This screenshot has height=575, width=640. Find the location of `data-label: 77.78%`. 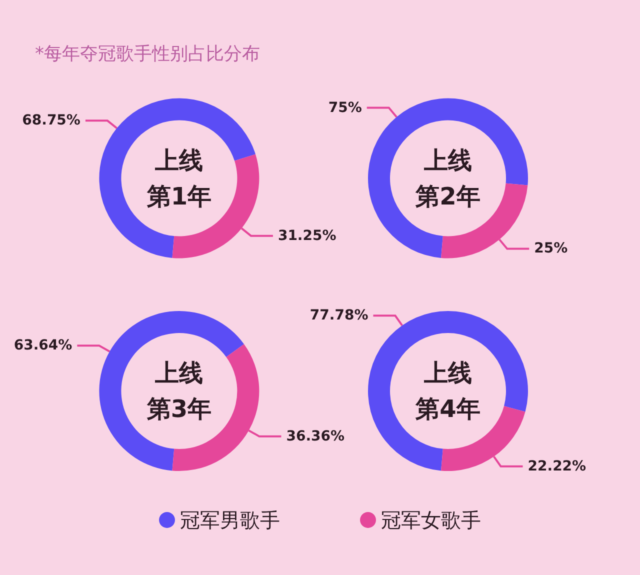

data-label: 77.78% is located at coordinates (339, 316).